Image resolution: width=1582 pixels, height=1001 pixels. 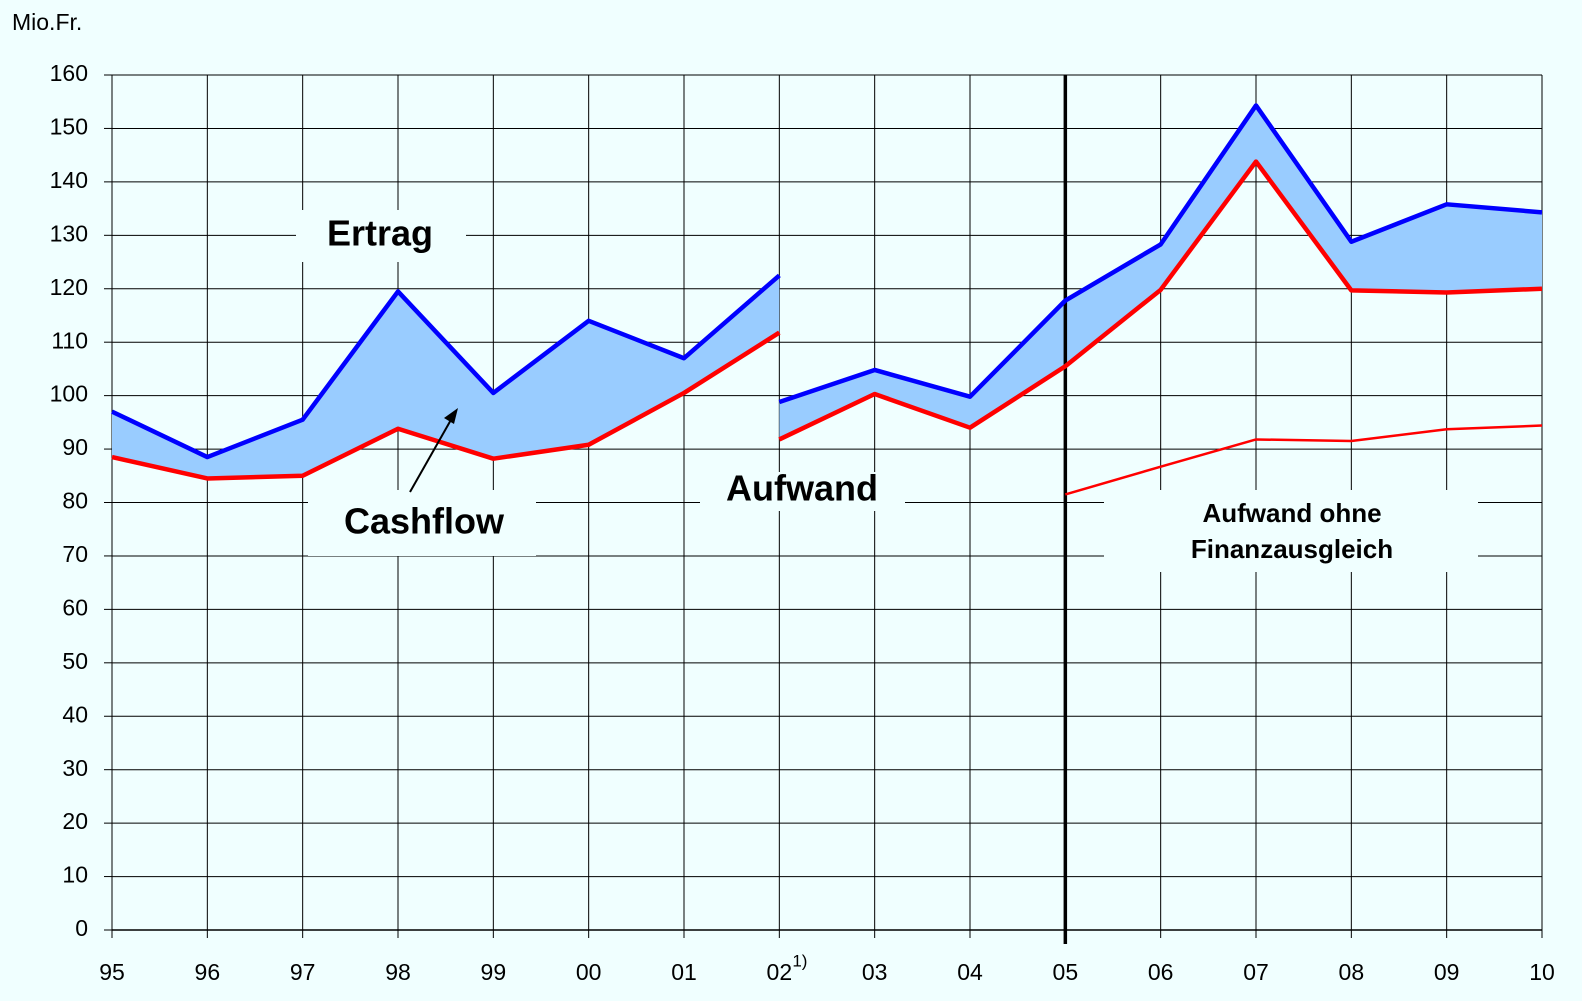 What do you see at coordinates (431, 455) in the screenshot?
I see `cashflow-arrow` at bounding box center [431, 455].